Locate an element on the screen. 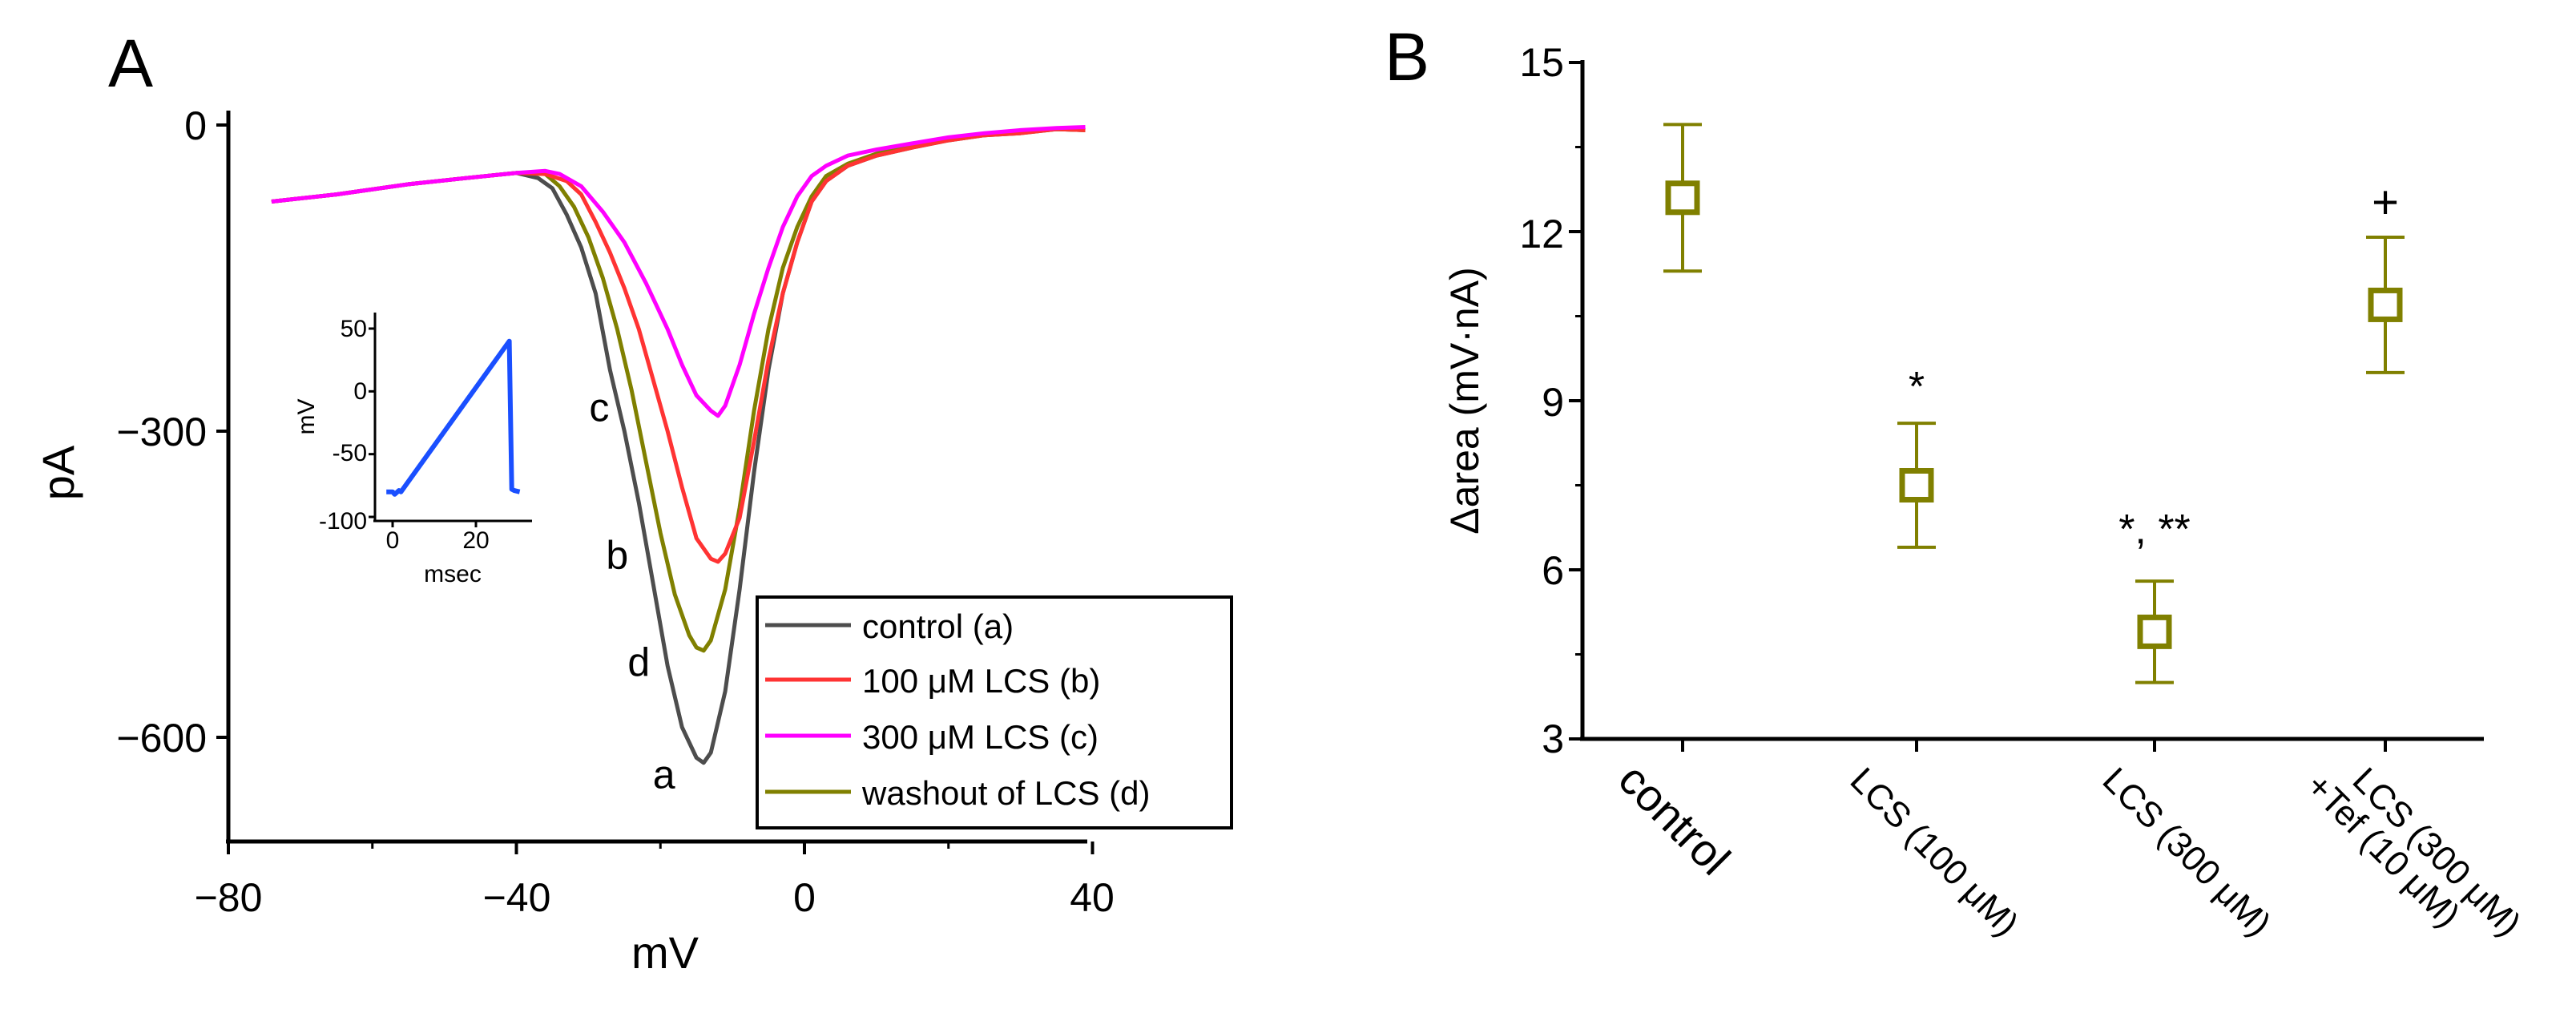 The width and height of the screenshot is (2576, 1009). inset-trace is located at coordinates (453, 418).